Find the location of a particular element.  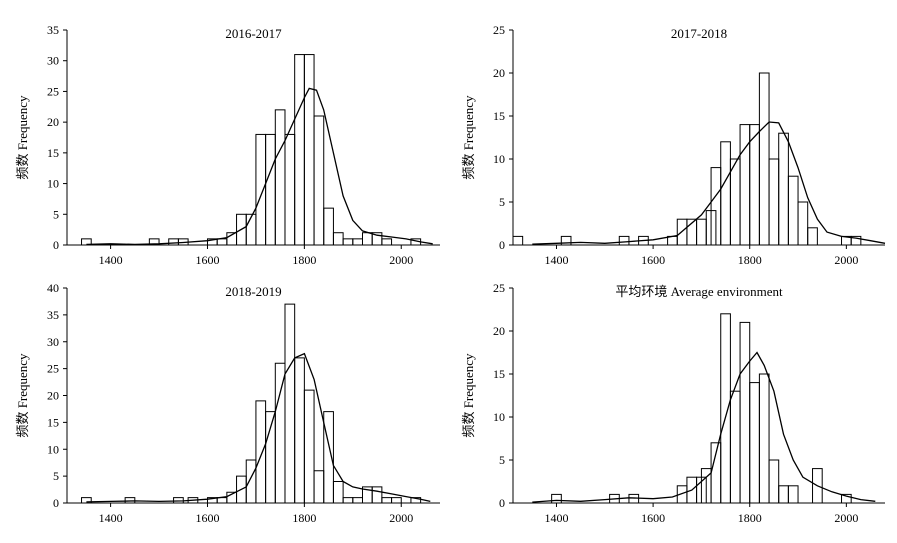

panel-title: 平均环境 Average environment is located at coordinates (699, 291).